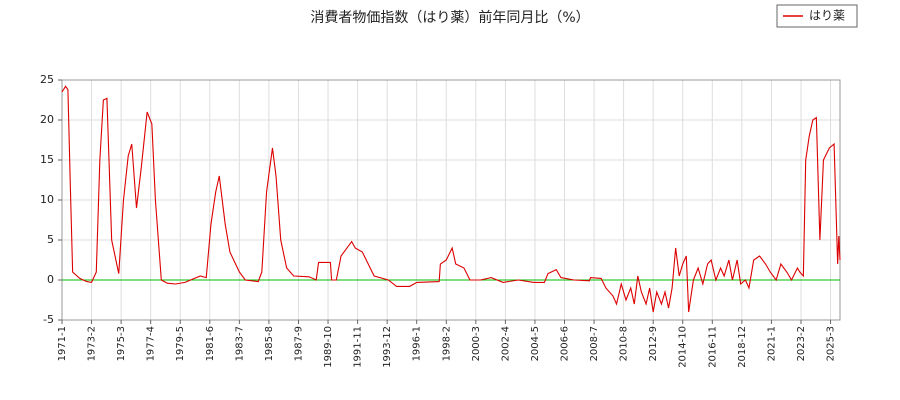 The image size is (900, 400). I want to click on x-tick-label: 1985-8, so click(269, 343).